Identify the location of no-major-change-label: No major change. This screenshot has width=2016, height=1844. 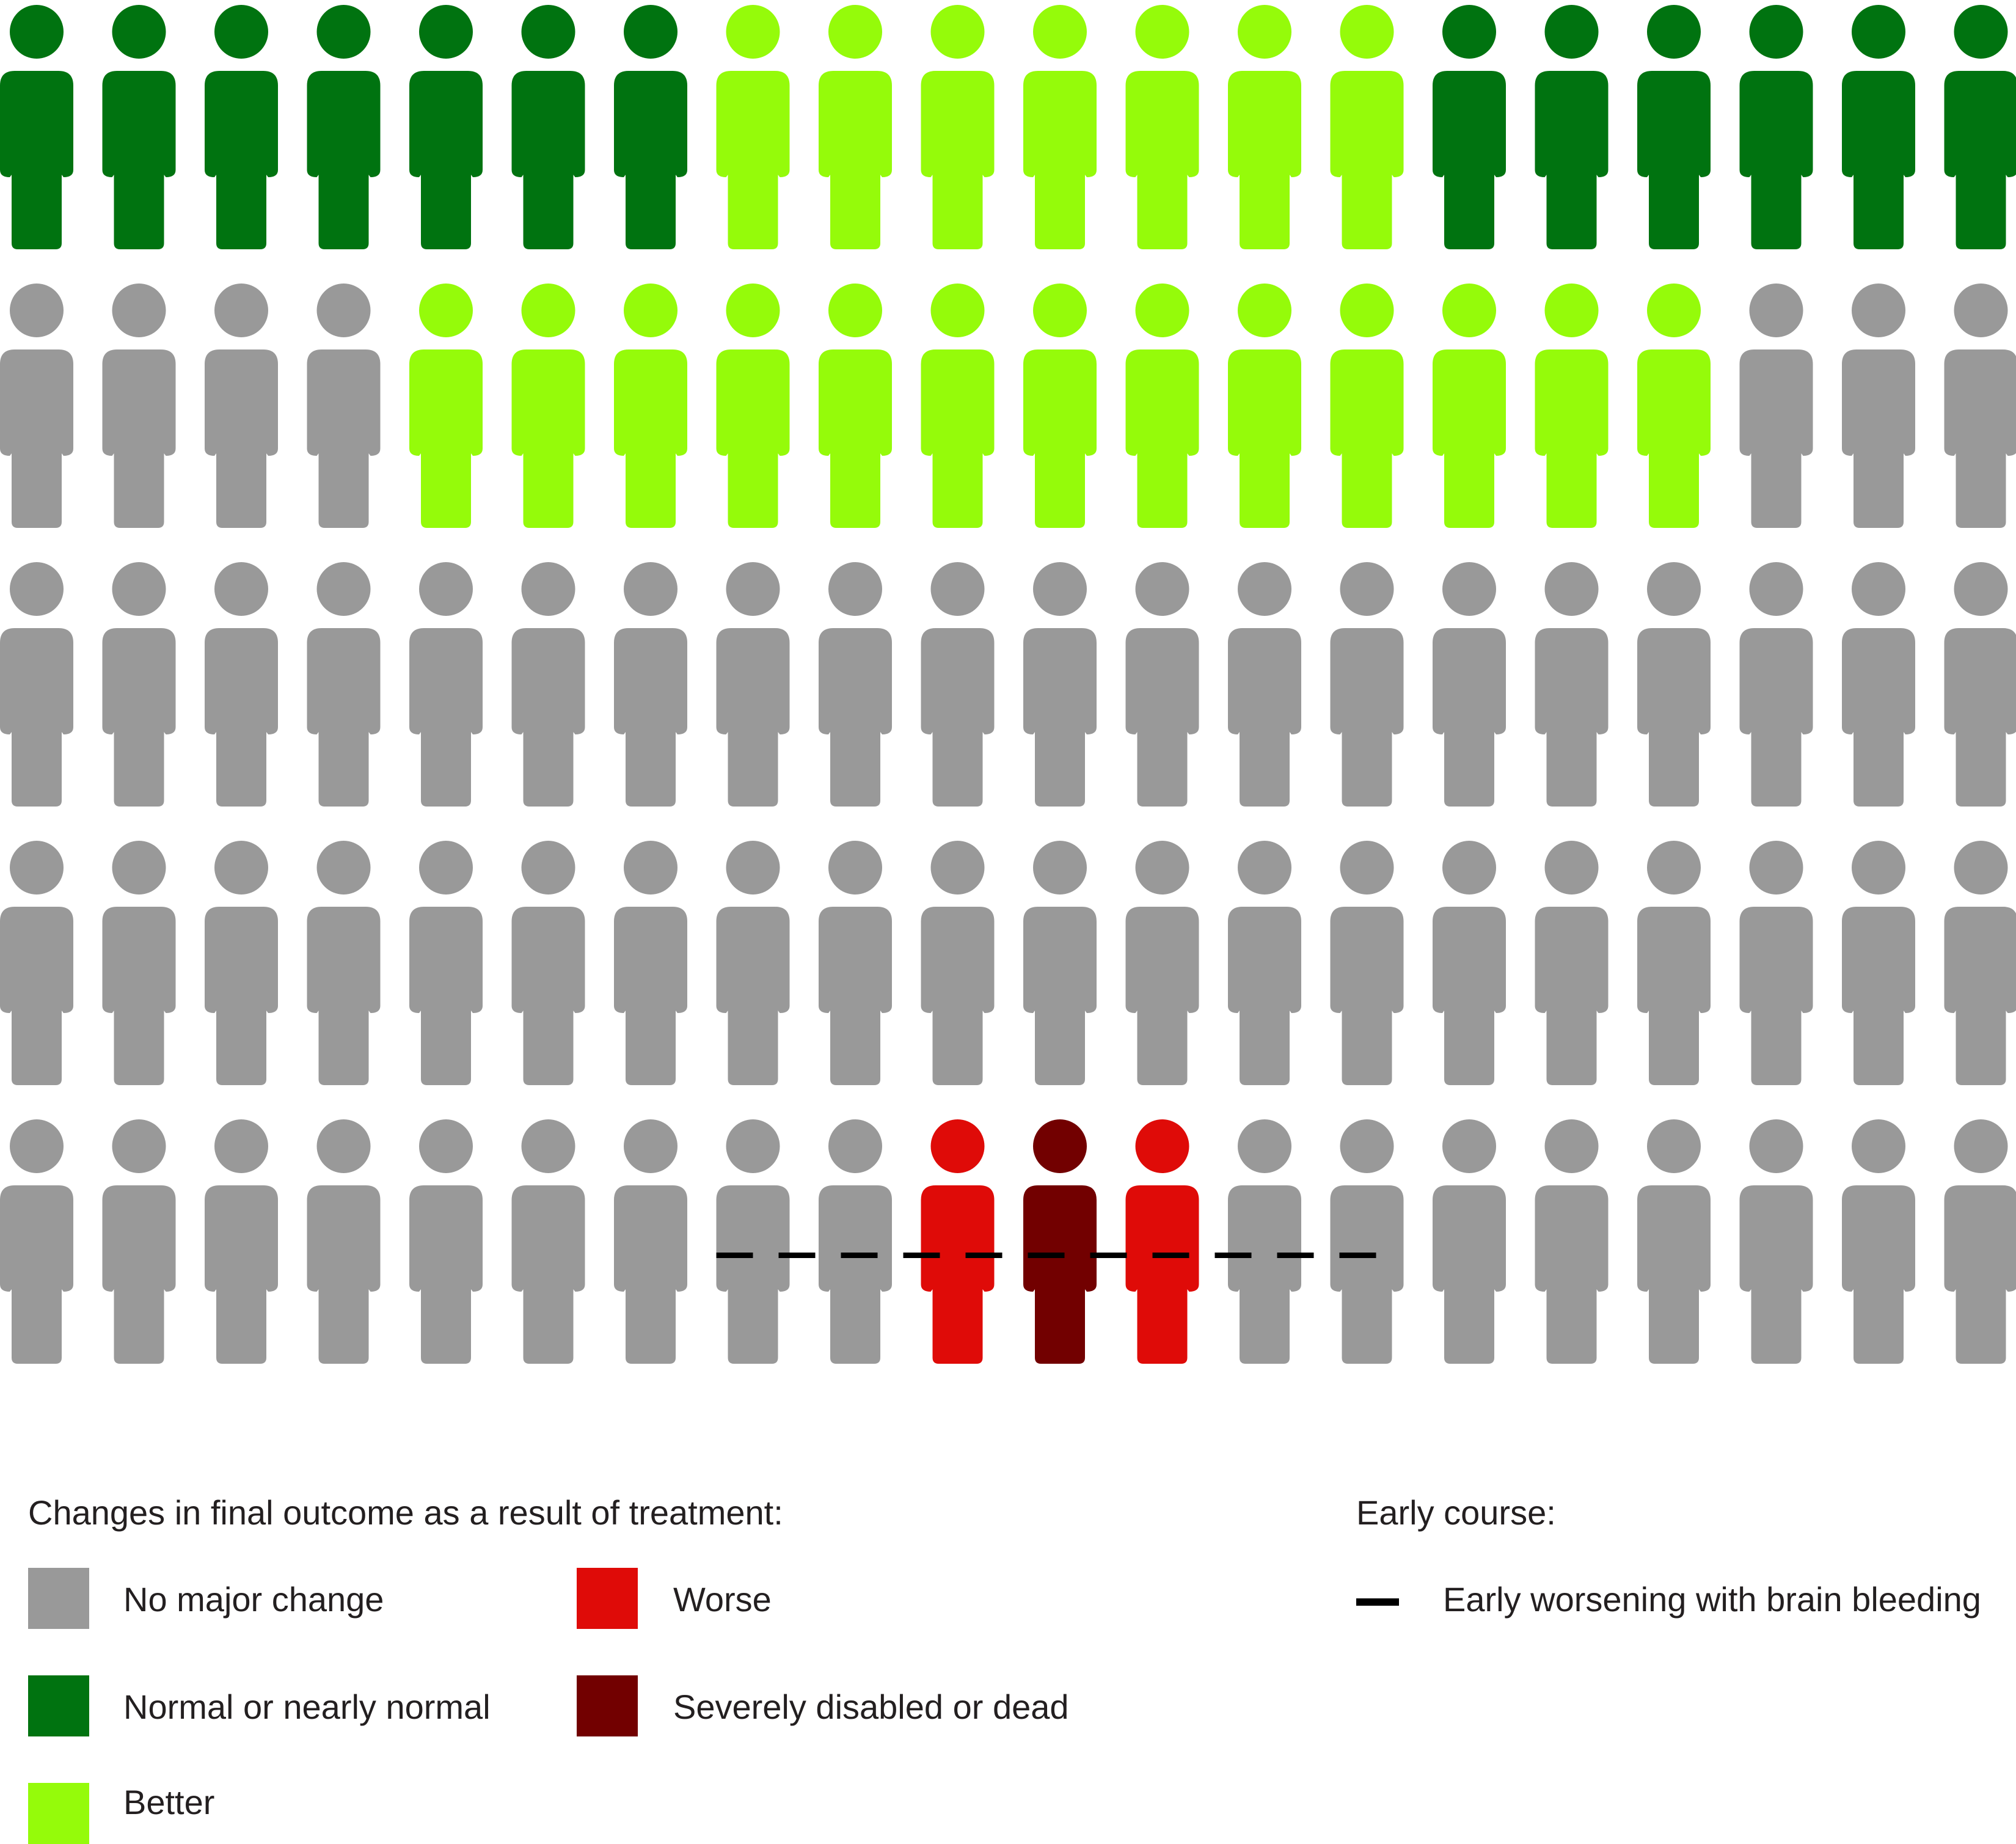
(253, 1599).